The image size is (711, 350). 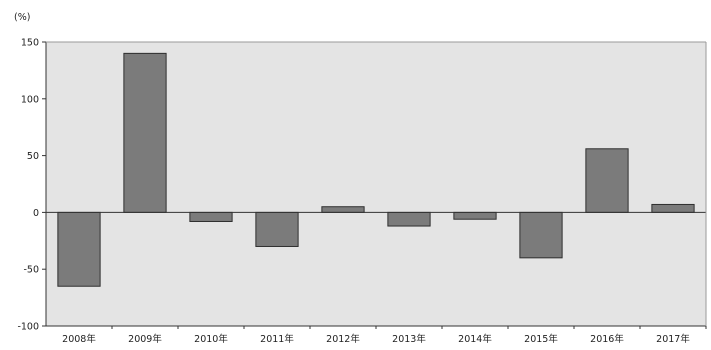 What do you see at coordinates (79, 339) in the screenshot?
I see `x-tick-label: 2008年` at bounding box center [79, 339].